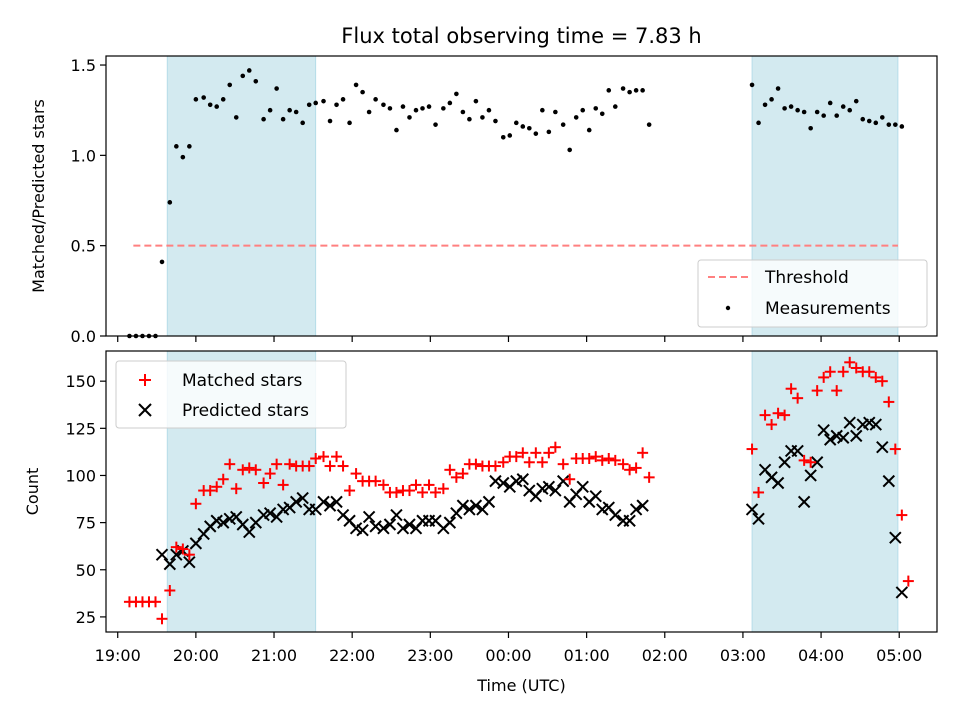 The height and width of the screenshot is (720, 960). Describe the element at coordinates (88, 201) in the screenshot. I see `top-y-ticks: 0.0 0.5 1.0 1.5` at that location.